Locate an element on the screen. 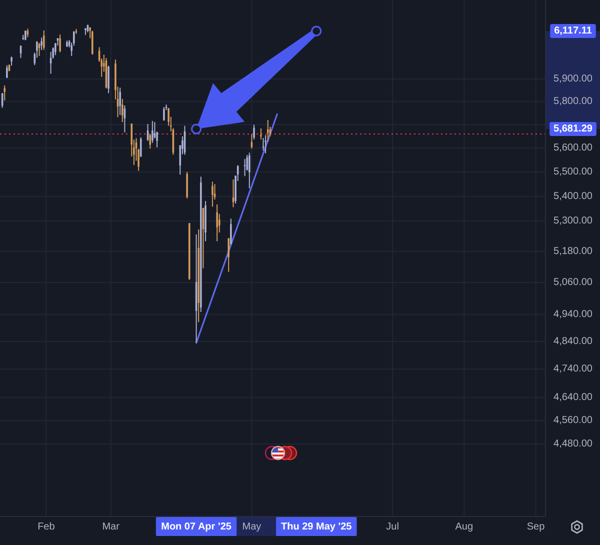 The image size is (600, 545). y-tick-label: 5,600.00 is located at coordinates (573, 148).